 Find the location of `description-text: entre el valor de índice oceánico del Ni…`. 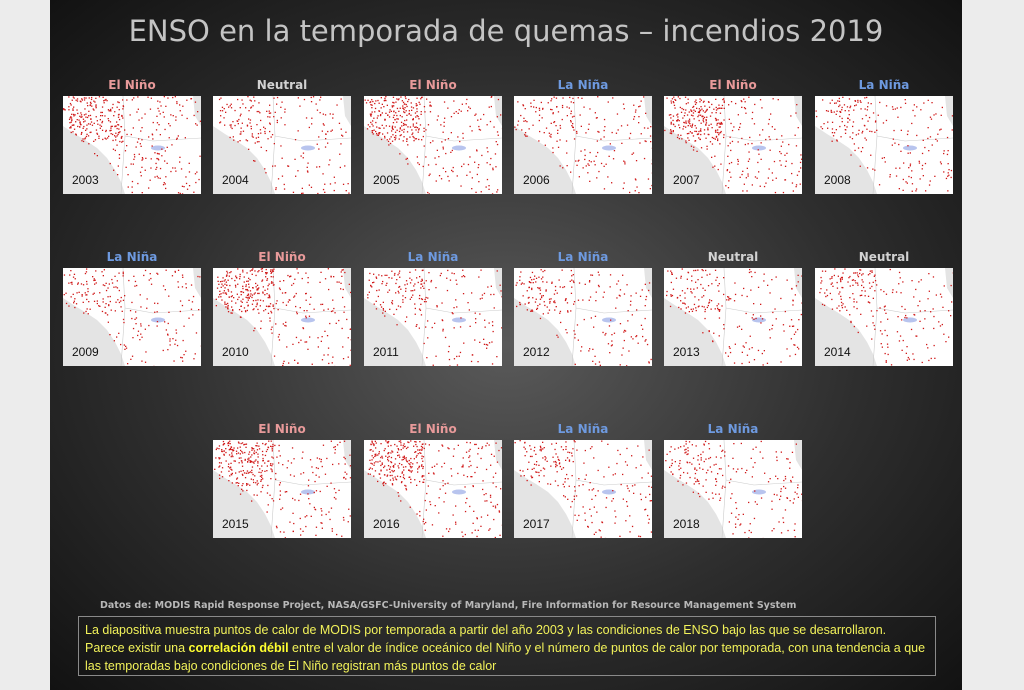

description-text: entre el valor de índice oceánico del Ni… is located at coordinates (505, 657).